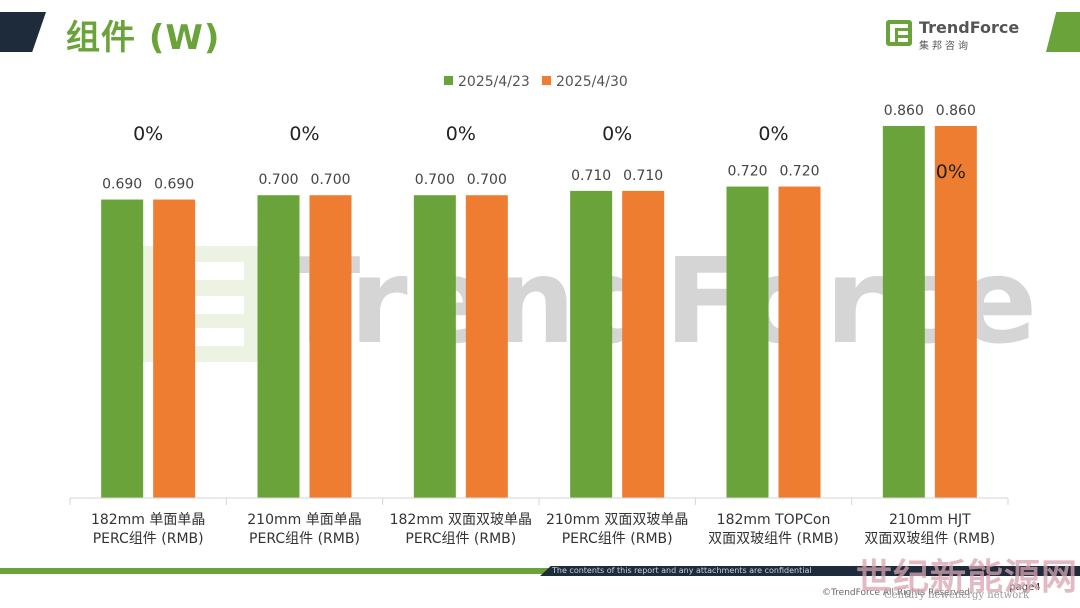  What do you see at coordinates (969, 27) in the screenshot?
I see `brand-name: TrendForce` at bounding box center [969, 27].